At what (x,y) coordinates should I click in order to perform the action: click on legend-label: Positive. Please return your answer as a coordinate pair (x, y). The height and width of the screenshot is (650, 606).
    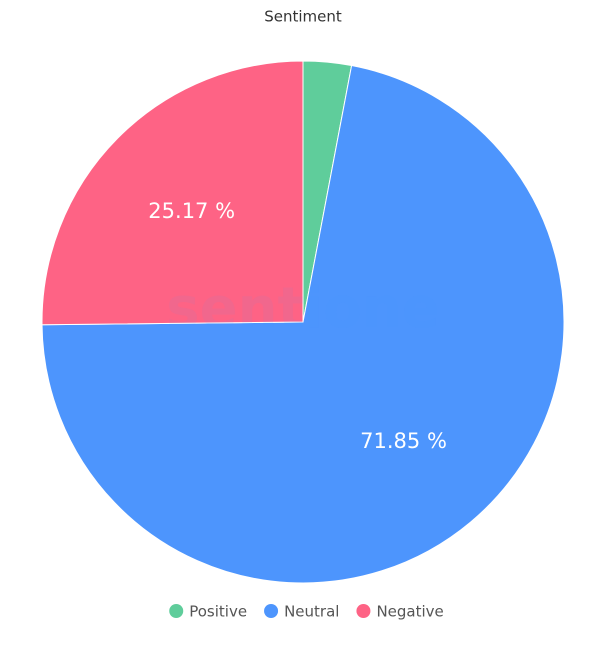
    Looking at the image, I should click on (218, 612).